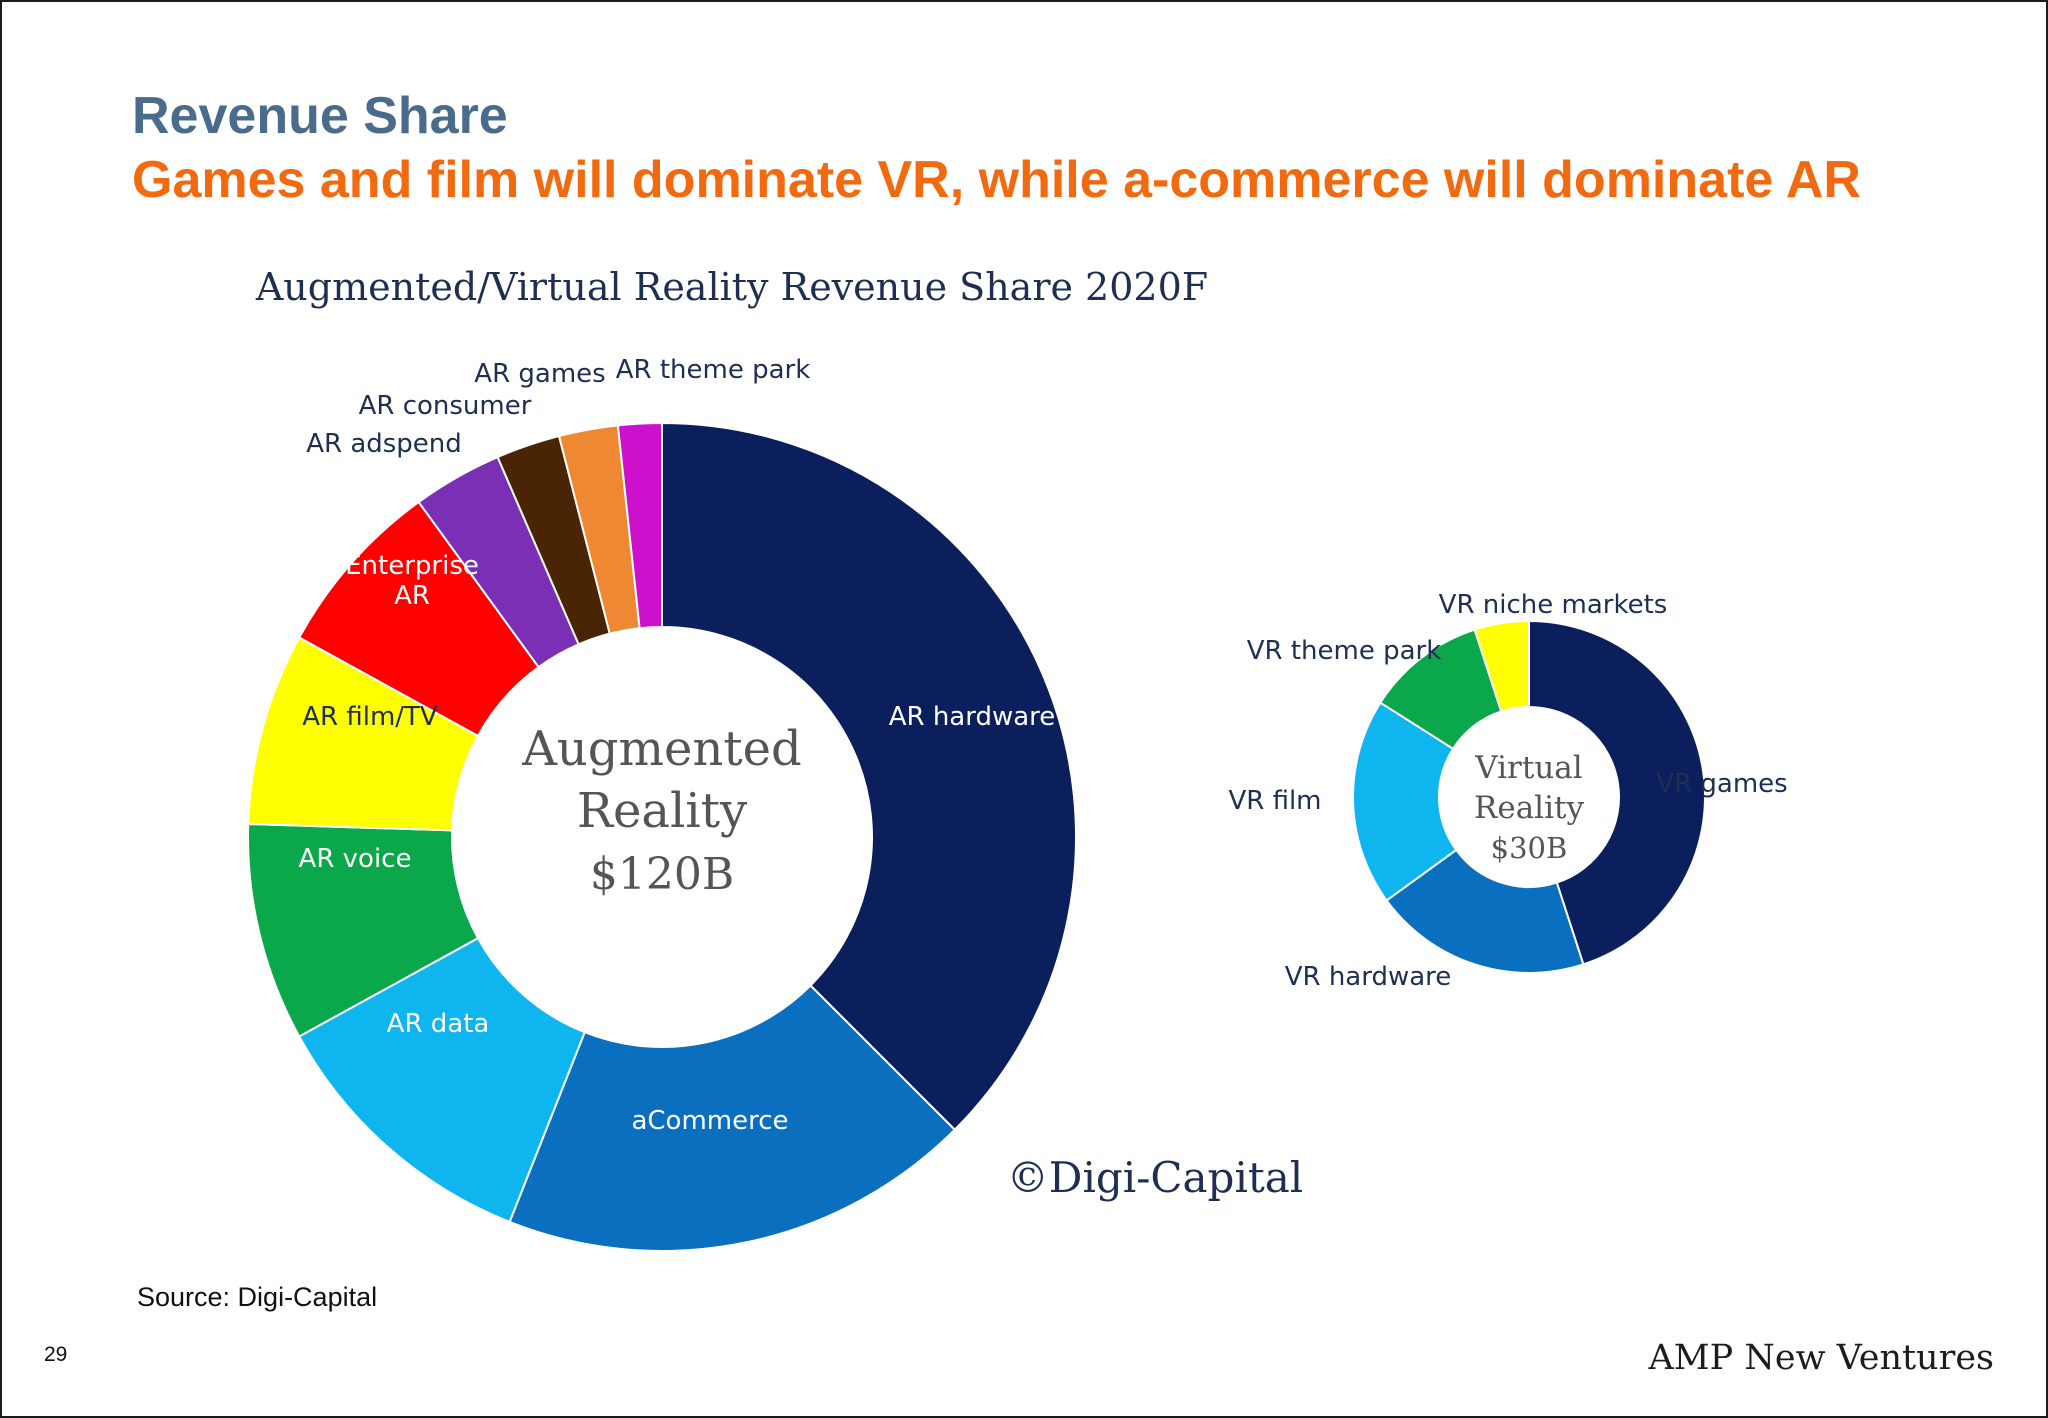  What do you see at coordinates (1529, 848) in the screenshot?
I see `center-label-line-3: $30B` at bounding box center [1529, 848].